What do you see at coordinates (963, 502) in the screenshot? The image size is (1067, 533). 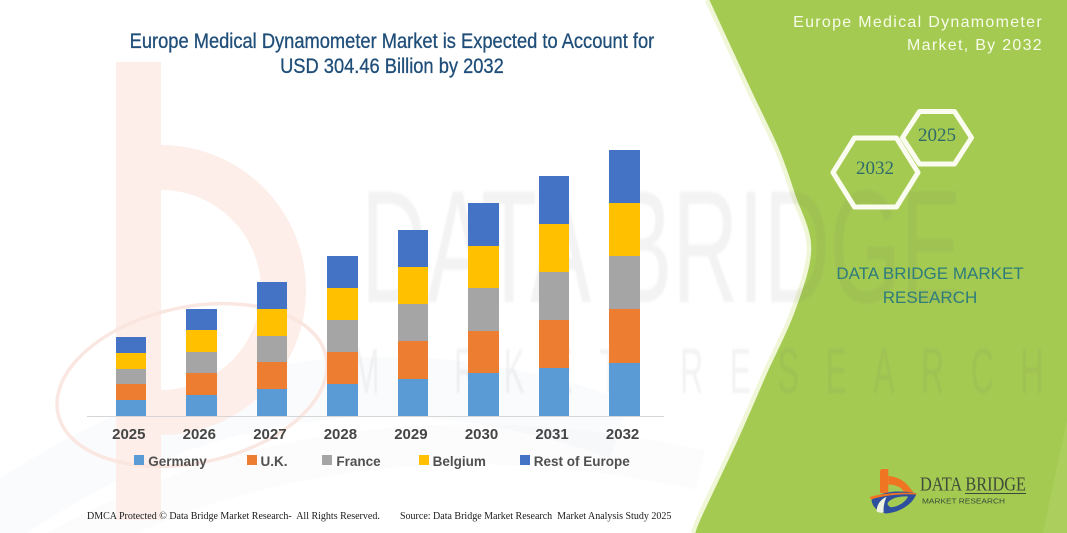 I see `svg-text: MARKET RESEARCH` at bounding box center [963, 502].